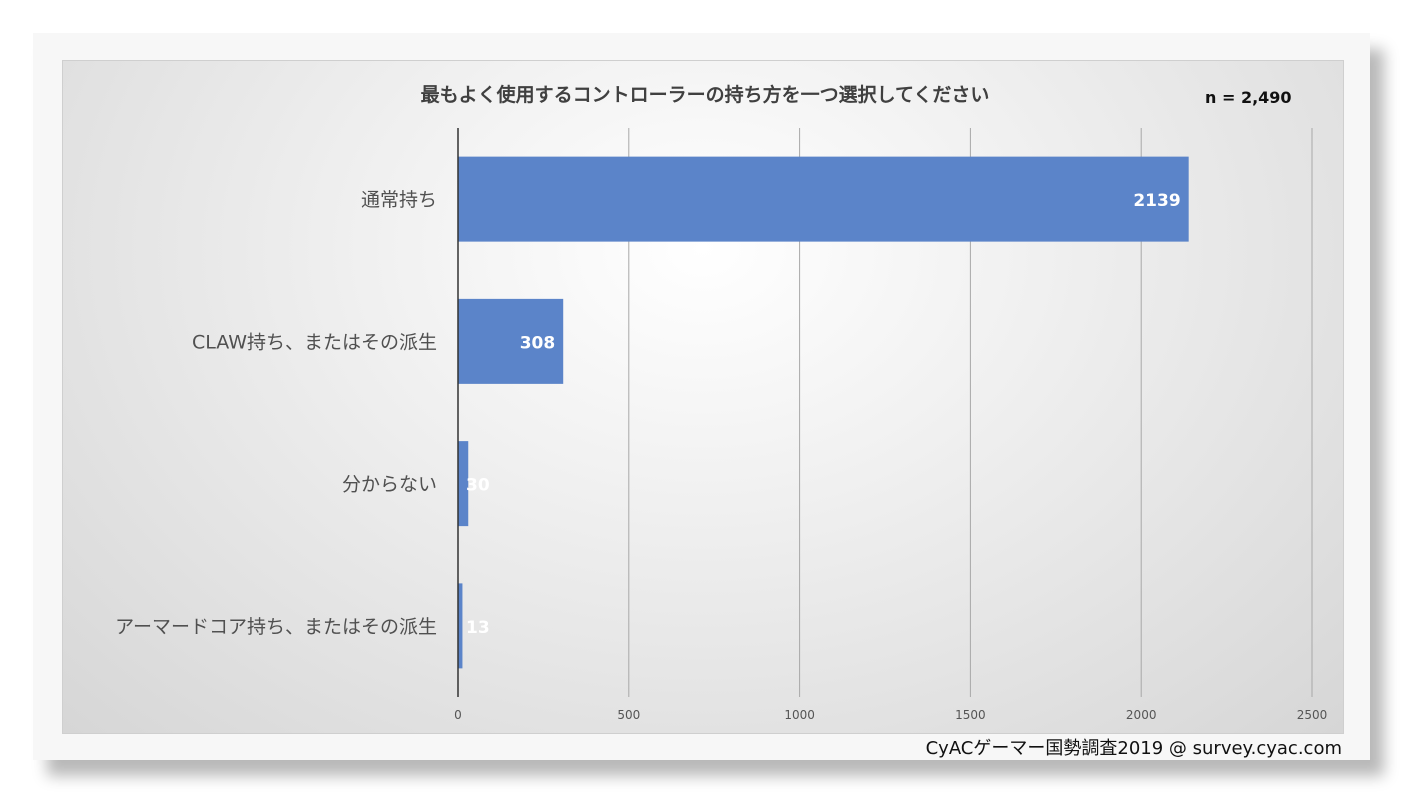 This screenshot has height=794, width=1404. Describe the element at coordinates (799, 715) in the screenshot. I see `x-tick-label: 1000` at that location.